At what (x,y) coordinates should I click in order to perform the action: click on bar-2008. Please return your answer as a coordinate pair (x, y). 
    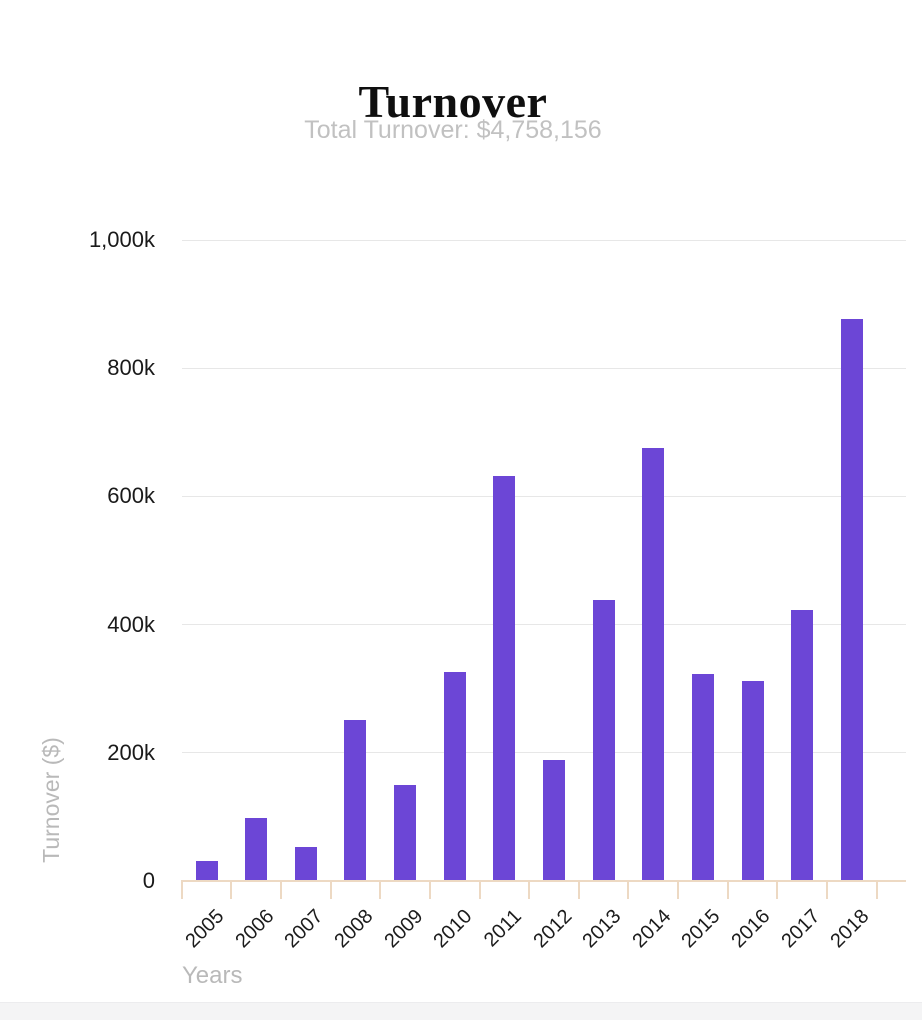
    Looking at the image, I should click on (355, 799).